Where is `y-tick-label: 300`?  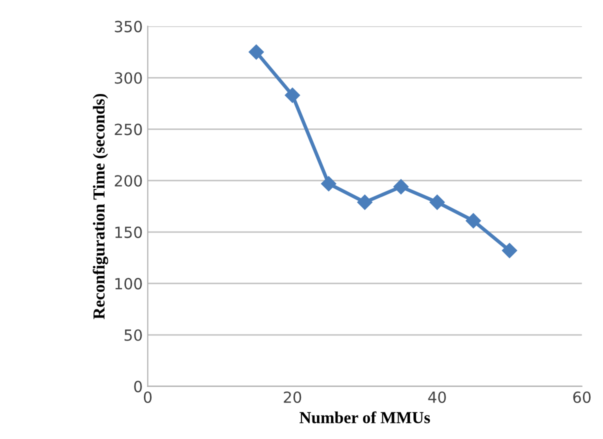
y-tick-label: 300 is located at coordinates (128, 78).